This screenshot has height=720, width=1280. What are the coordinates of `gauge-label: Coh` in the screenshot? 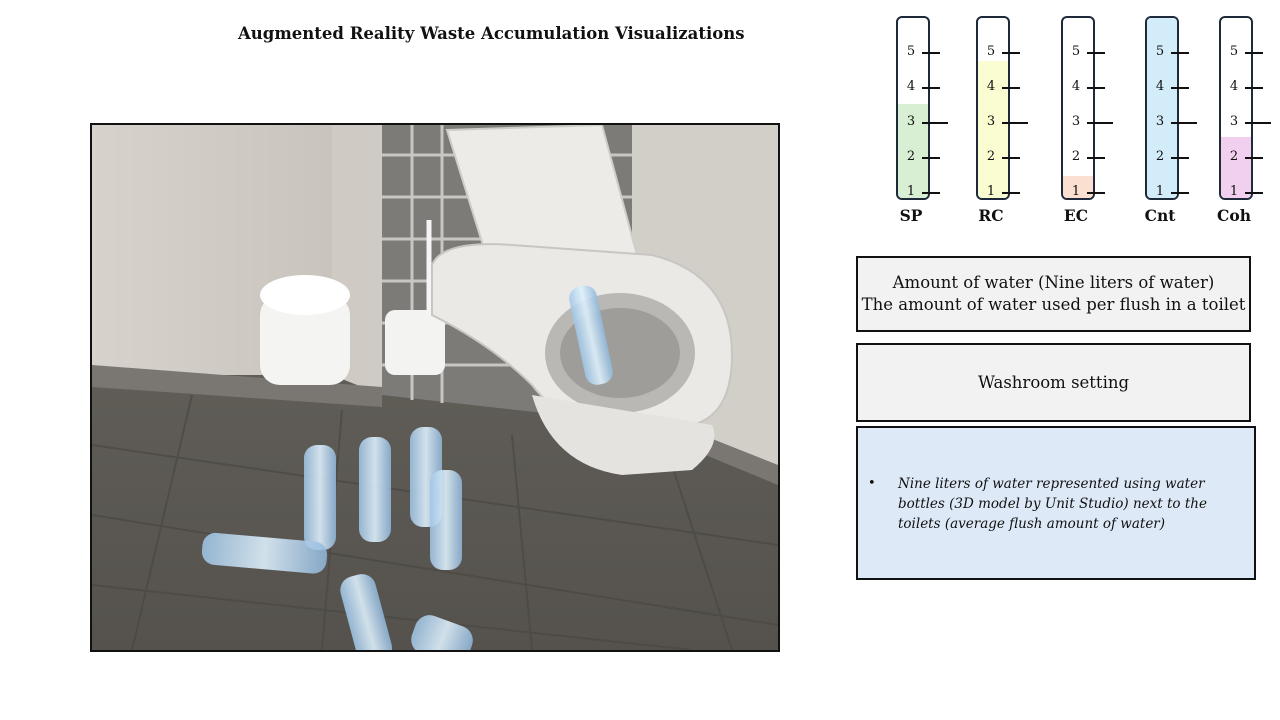 It's located at (1234, 215).